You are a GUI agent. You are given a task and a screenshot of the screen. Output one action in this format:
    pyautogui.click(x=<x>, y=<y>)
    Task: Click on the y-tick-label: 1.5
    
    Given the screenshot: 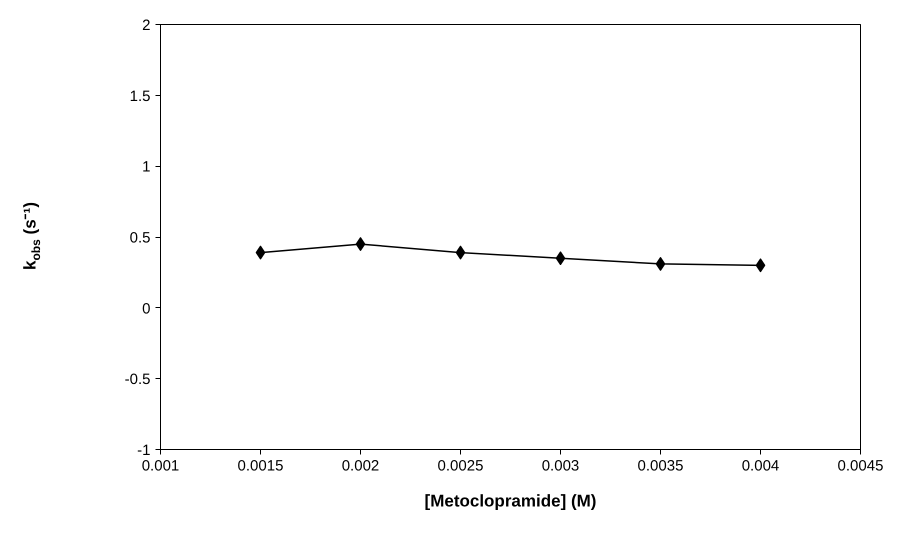 What is the action you would take?
    pyautogui.click(x=140, y=96)
    